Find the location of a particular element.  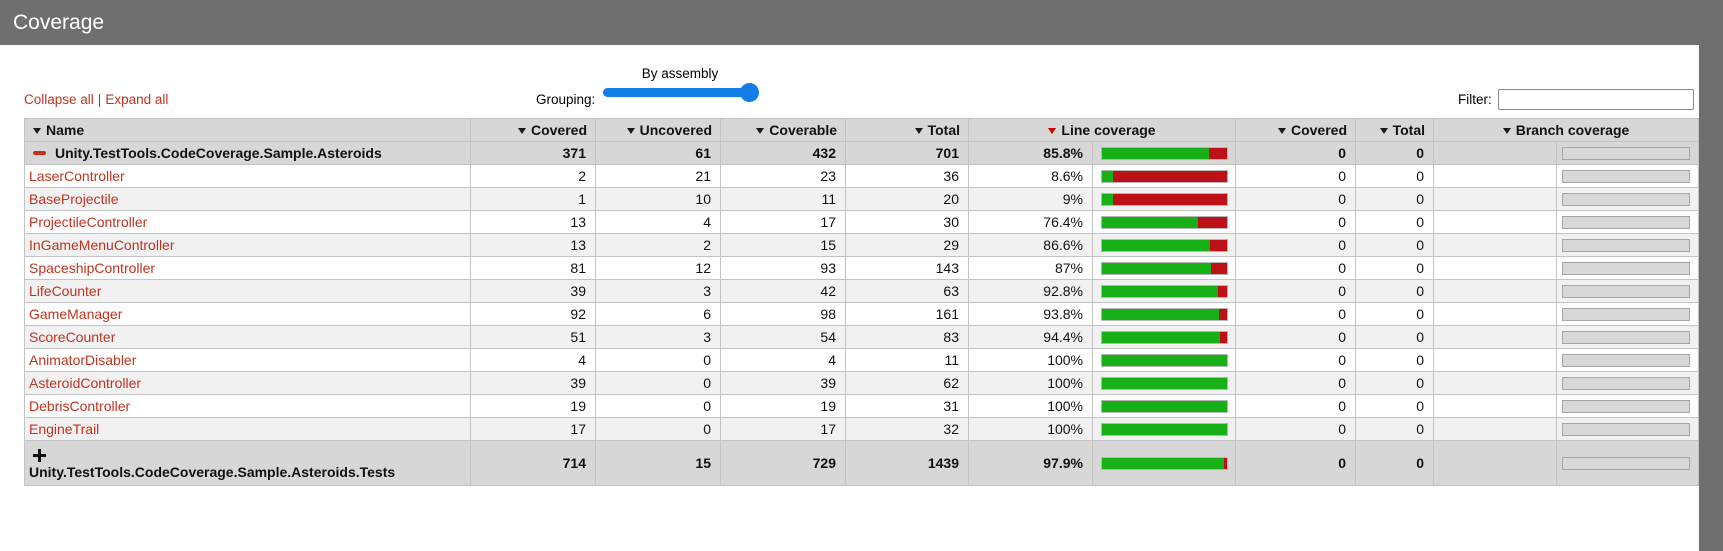

class-link: ProjectileController is located at coordinates (88, 222).